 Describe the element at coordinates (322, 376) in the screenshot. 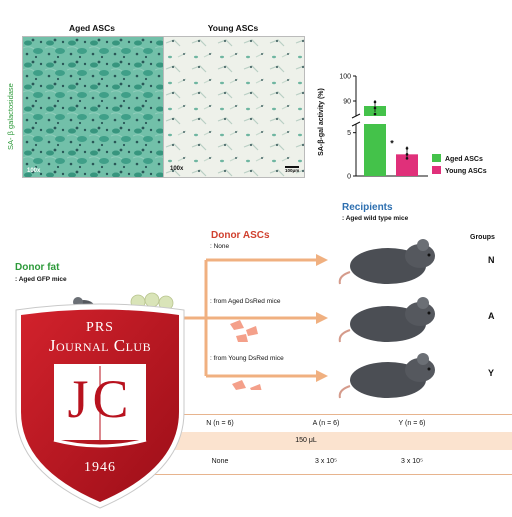

I see `arrow-head-young` at that location.